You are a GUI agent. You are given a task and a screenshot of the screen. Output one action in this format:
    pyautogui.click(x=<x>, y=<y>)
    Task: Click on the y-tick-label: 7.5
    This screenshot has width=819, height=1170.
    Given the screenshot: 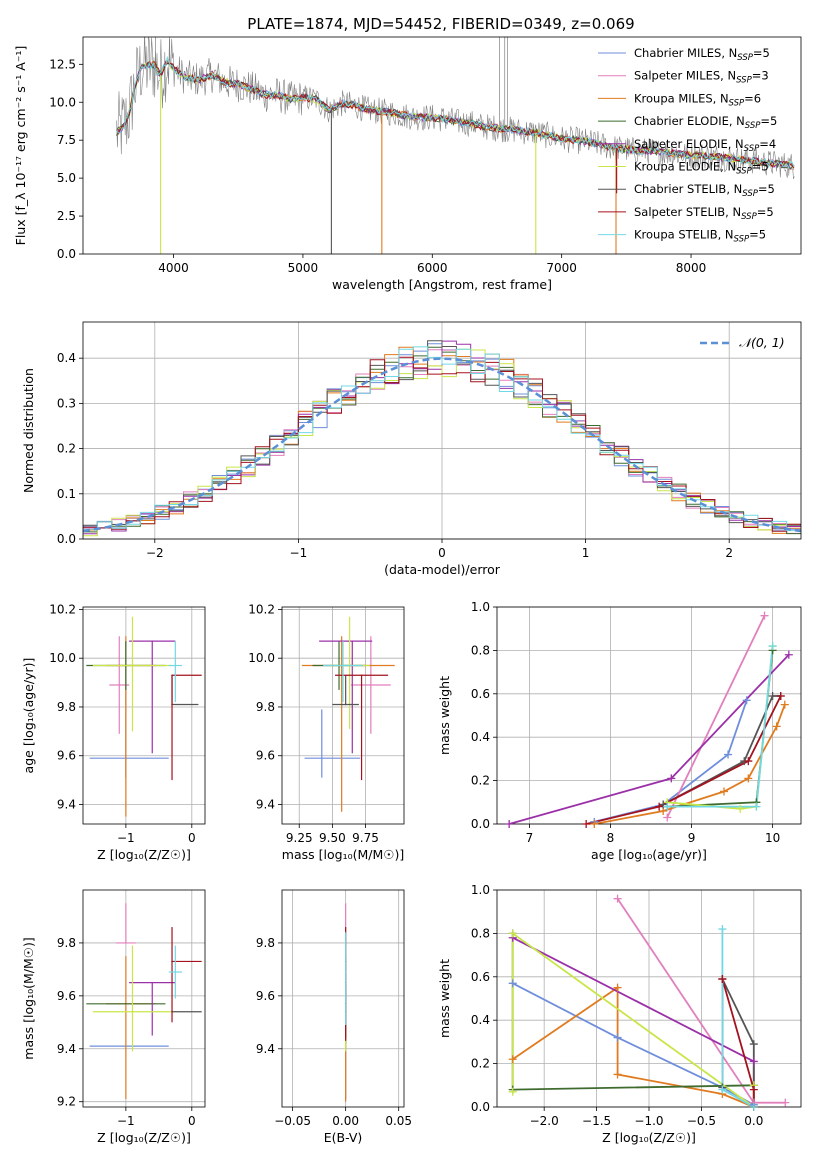 What is the action you would take?
    pyautogui.click(x=66, y=140)
    